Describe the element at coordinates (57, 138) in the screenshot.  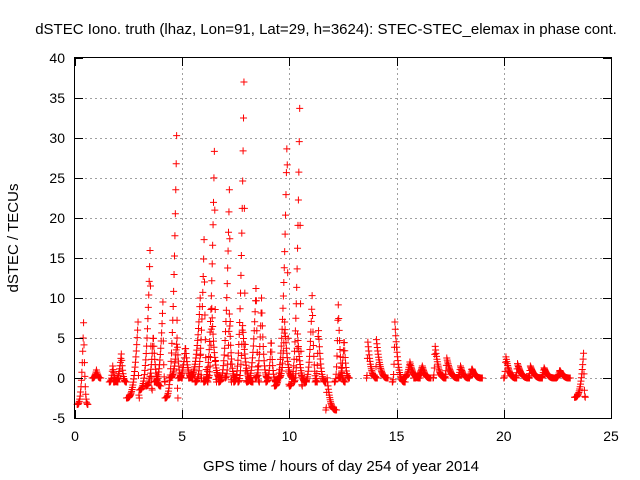
I see `y-tick-label: 30` at that location.